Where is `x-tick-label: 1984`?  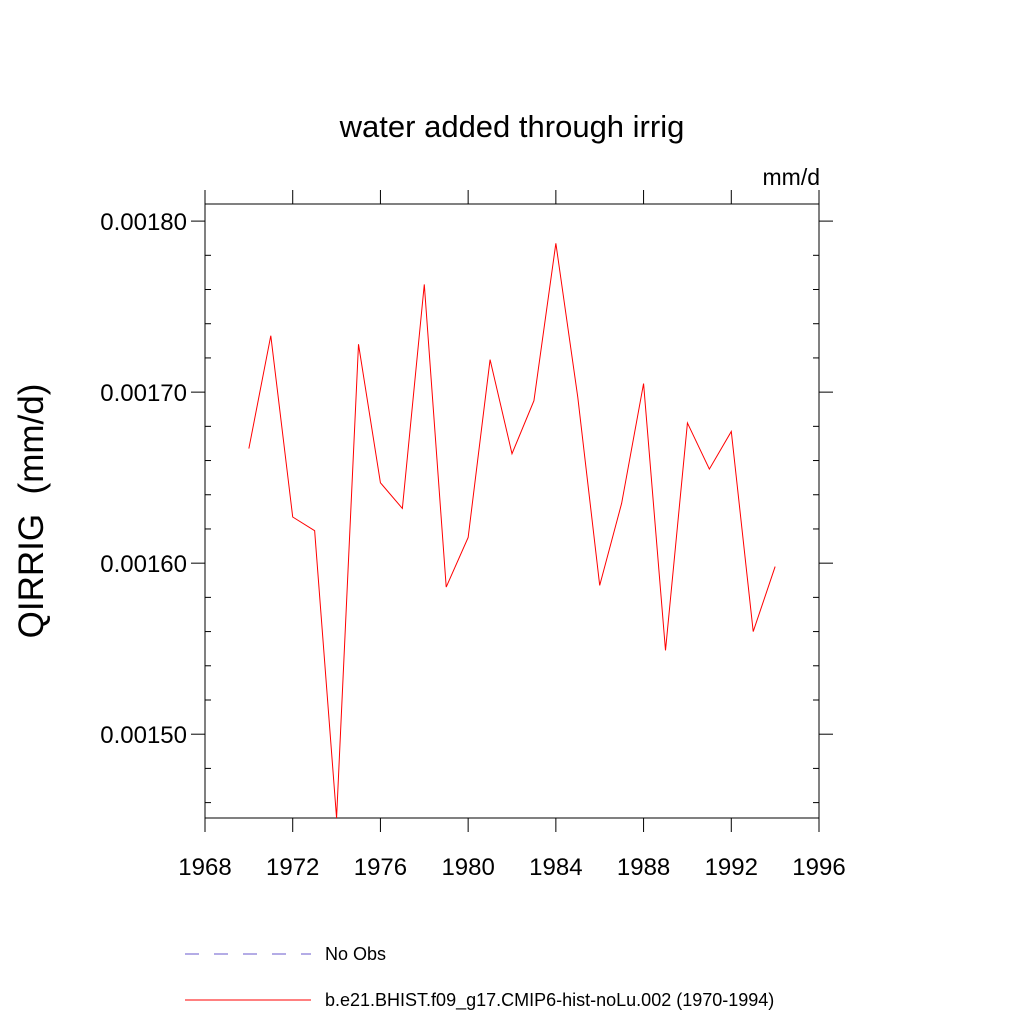
x-tick-label: 1984 is located at coordinates (555, 867).